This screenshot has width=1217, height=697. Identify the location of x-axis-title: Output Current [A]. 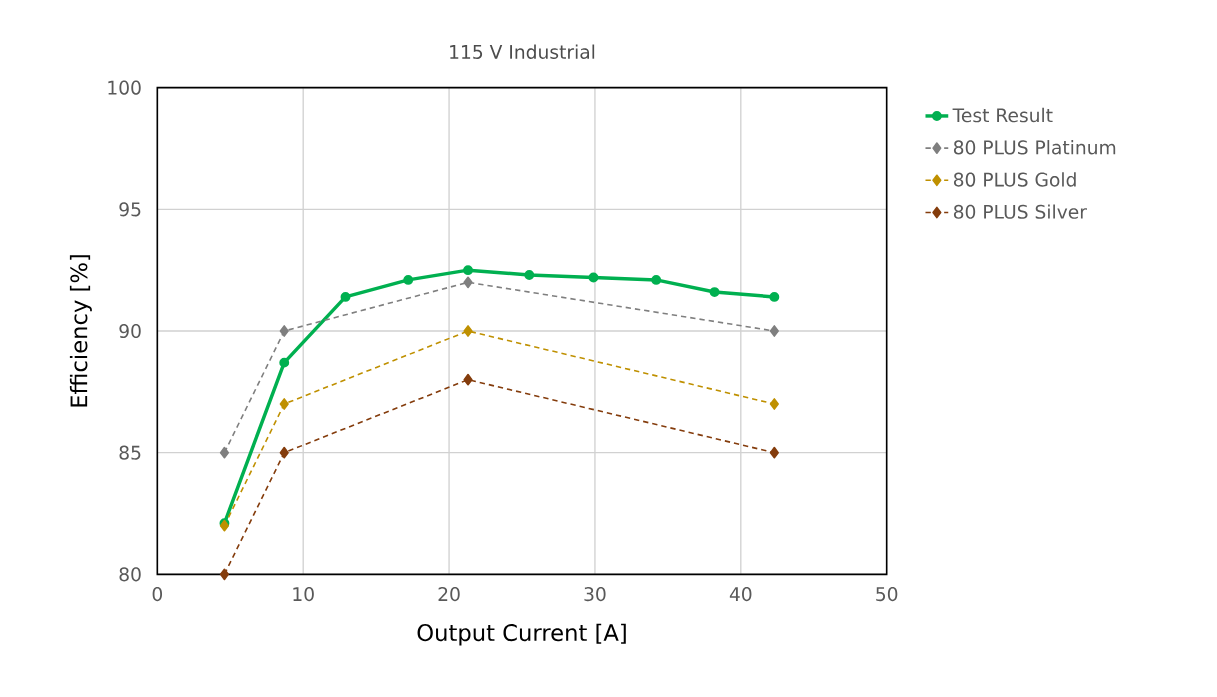
(521, 634).